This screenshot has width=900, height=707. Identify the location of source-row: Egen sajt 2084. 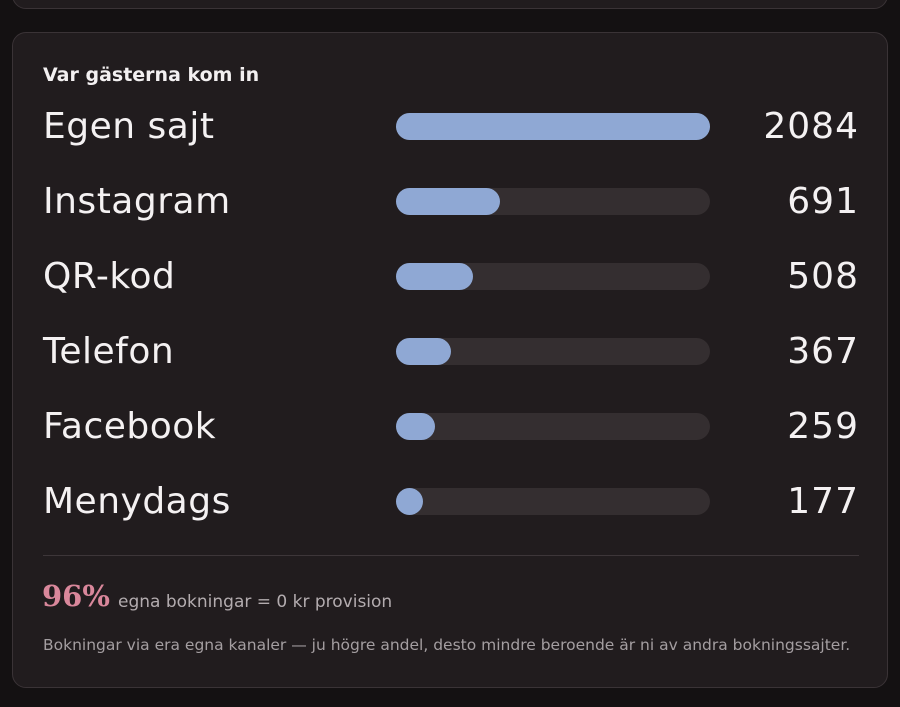
(451, 127).